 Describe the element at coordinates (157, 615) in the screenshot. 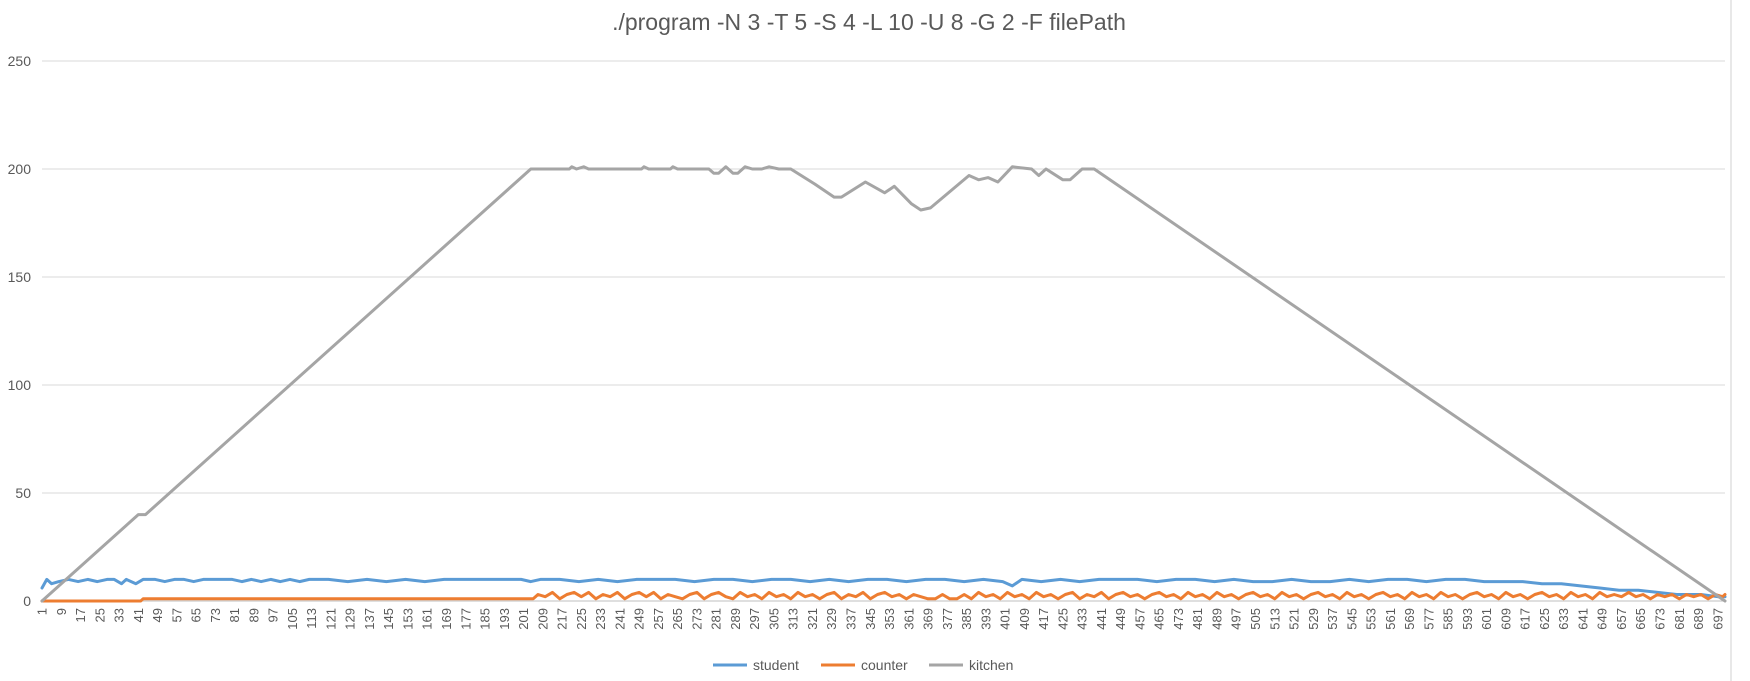

I see `x-tick-label: 49` at that location.